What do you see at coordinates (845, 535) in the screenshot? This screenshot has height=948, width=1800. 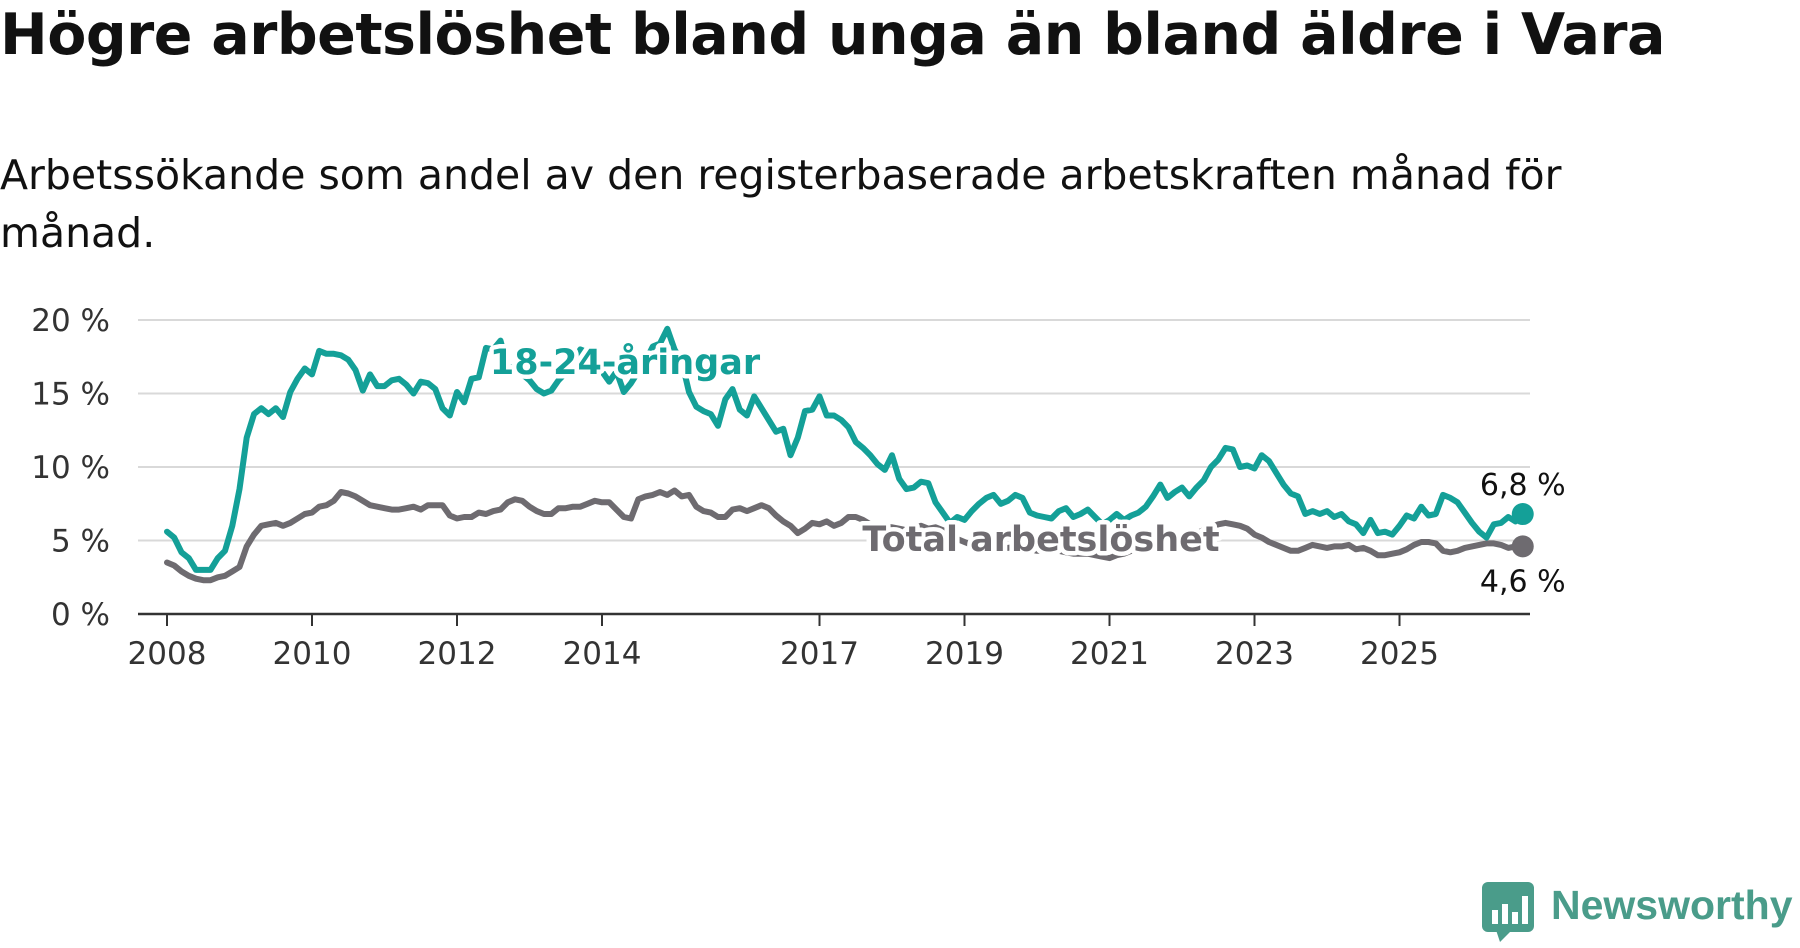 I see `series-line-total` at bounding box center [845, 535].